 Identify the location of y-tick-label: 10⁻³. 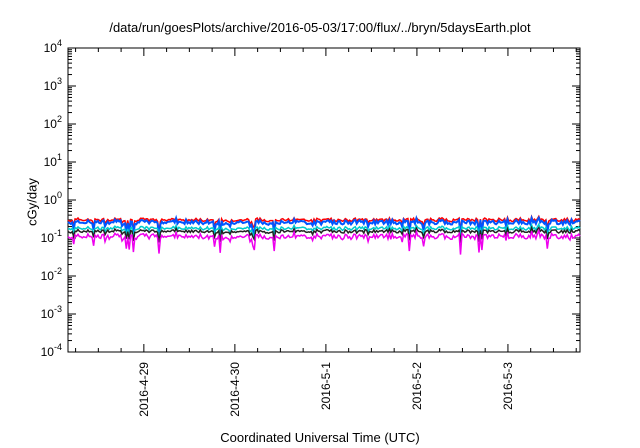
(51, 312).